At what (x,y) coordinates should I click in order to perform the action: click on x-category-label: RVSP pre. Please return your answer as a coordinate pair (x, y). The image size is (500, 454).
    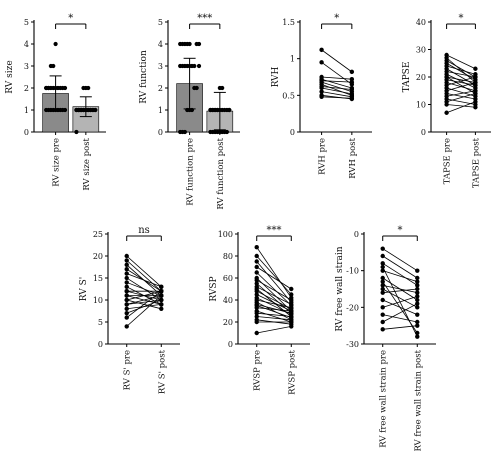
    Looking at the image, I should click on (258, 370).